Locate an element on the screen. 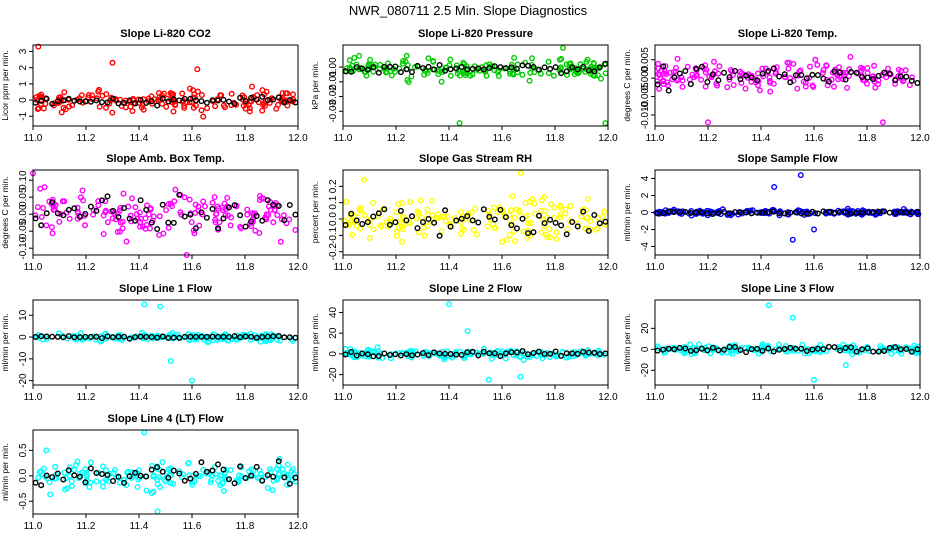 The image size is (936, 540). y-tick-label: 0.1 is located at coordinates (333, 202).